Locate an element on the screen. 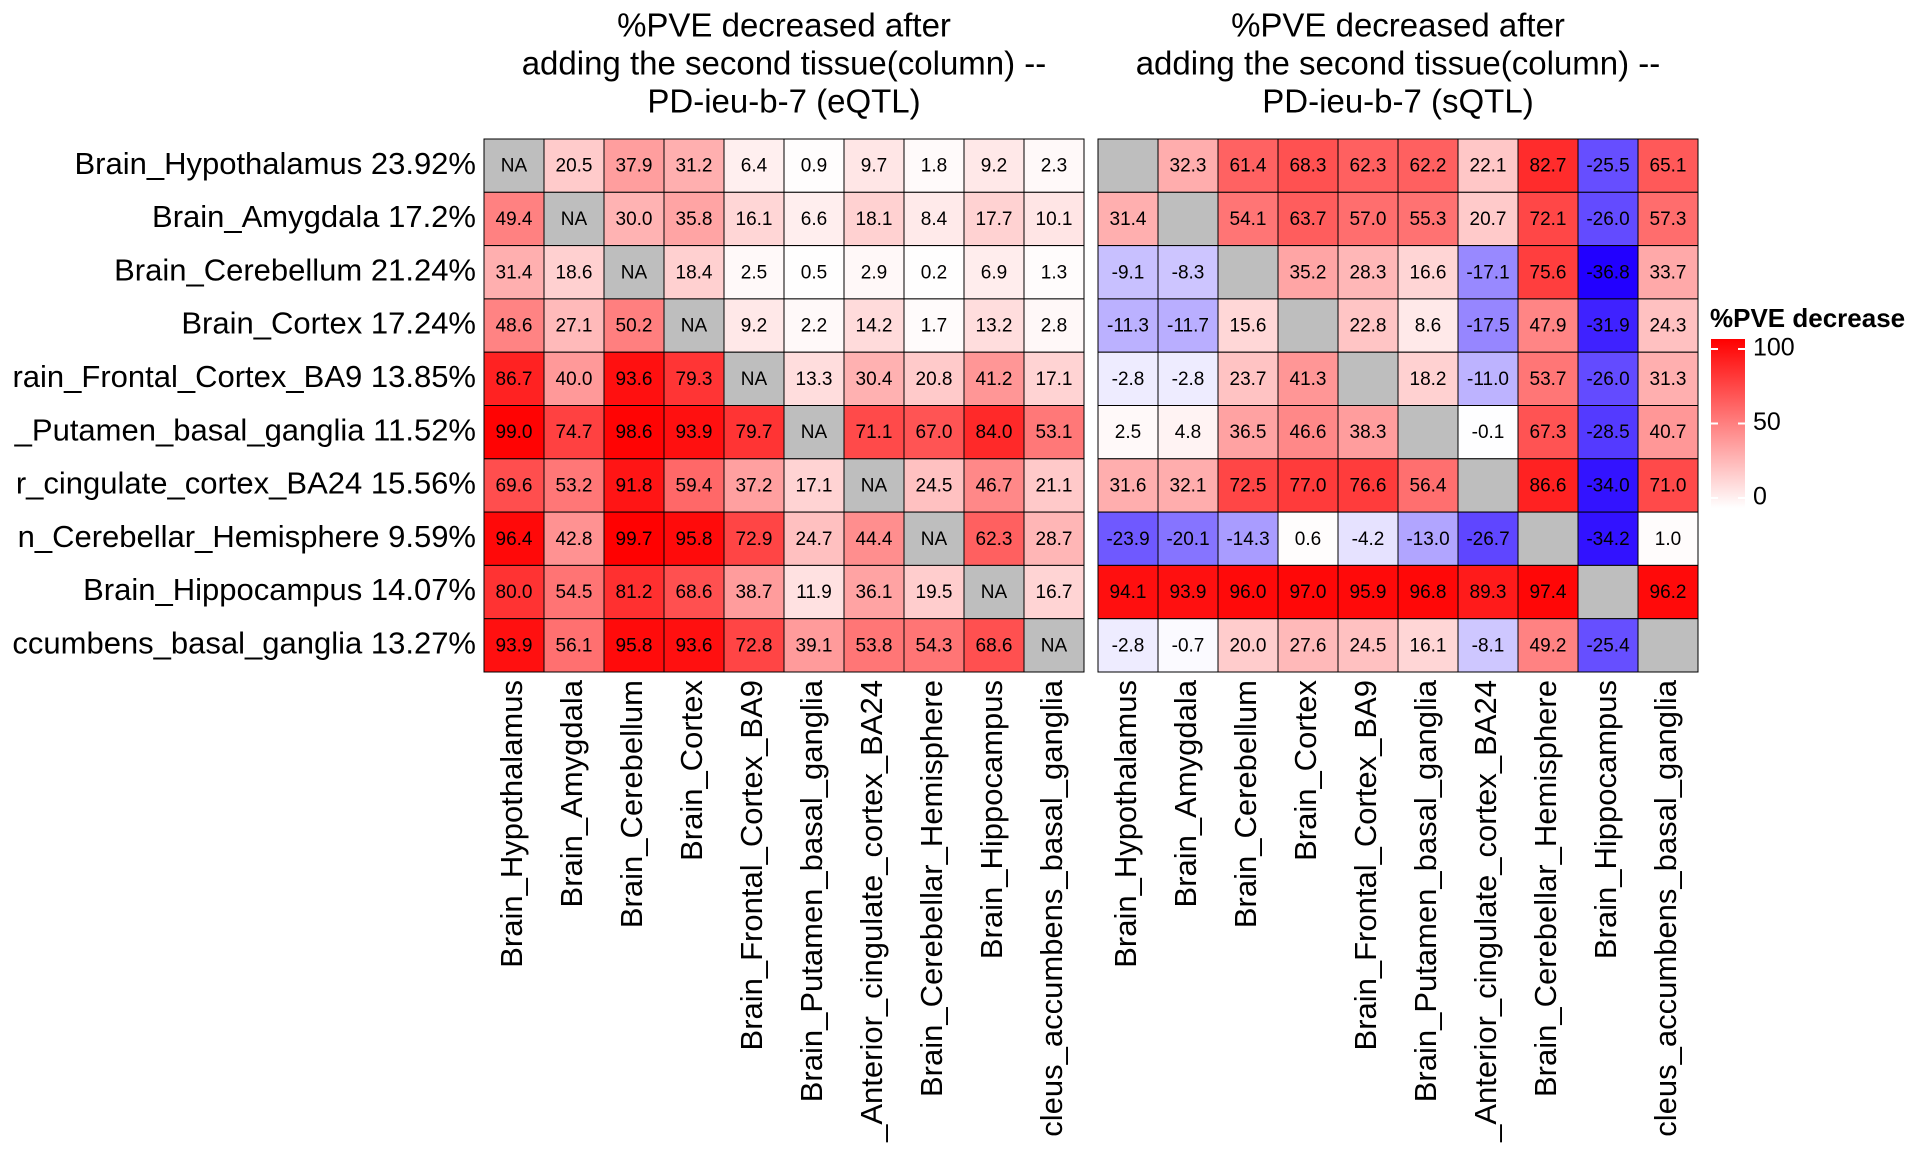 The image size is (1920, 1152). cell-label: 61.4 is located at coordinates (1248, 166).